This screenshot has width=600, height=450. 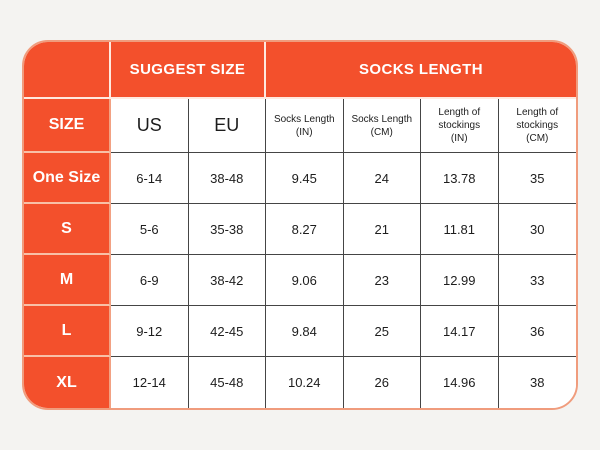 I want to click on table-cell: 35, so click(x=537, y=178).